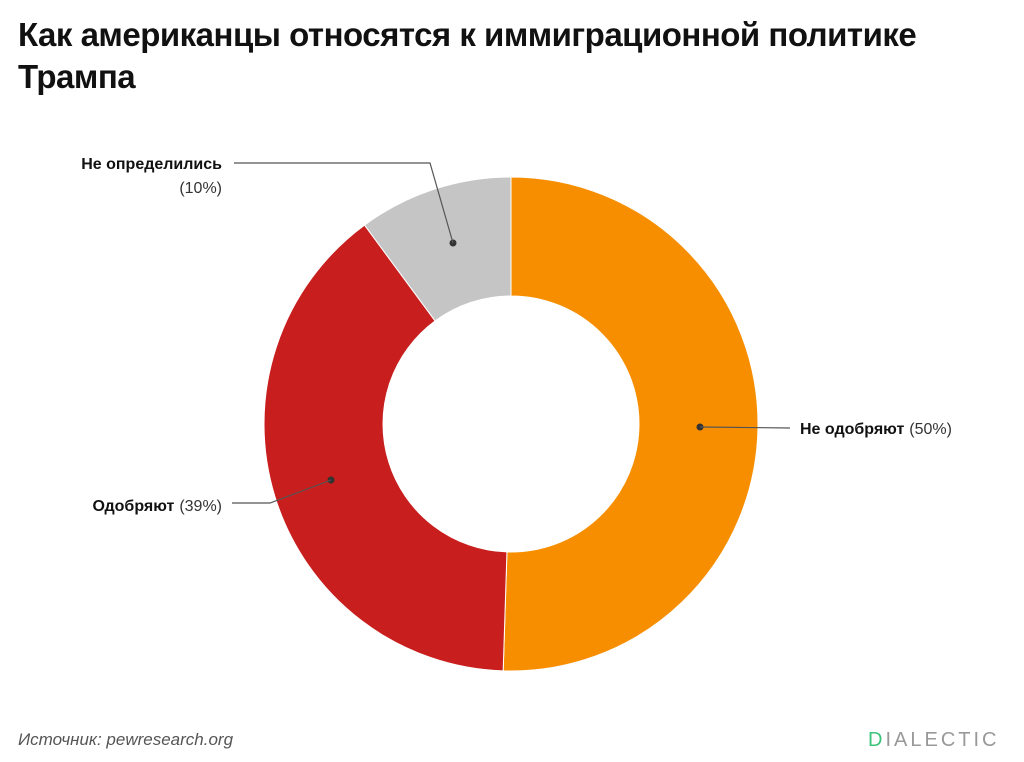 This screenshot has width=1024, height=762. What do you see at coordinates (934, 740) in the screenshot?
I see `dialectic-logo: DIALECTIC` at bounding box center [934, 740].